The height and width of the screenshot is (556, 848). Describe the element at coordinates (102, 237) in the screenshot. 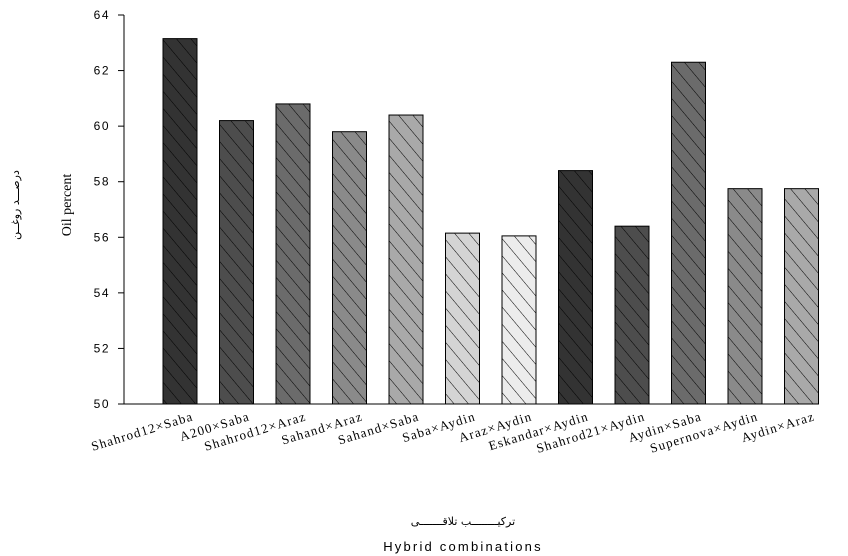

I see `y-tick-label: 56` at that location.